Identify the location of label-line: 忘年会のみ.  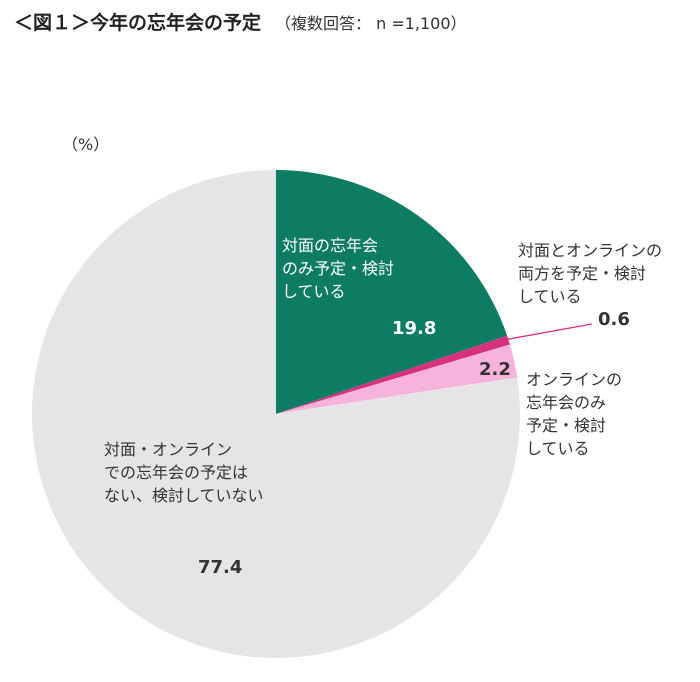
(566, 402).